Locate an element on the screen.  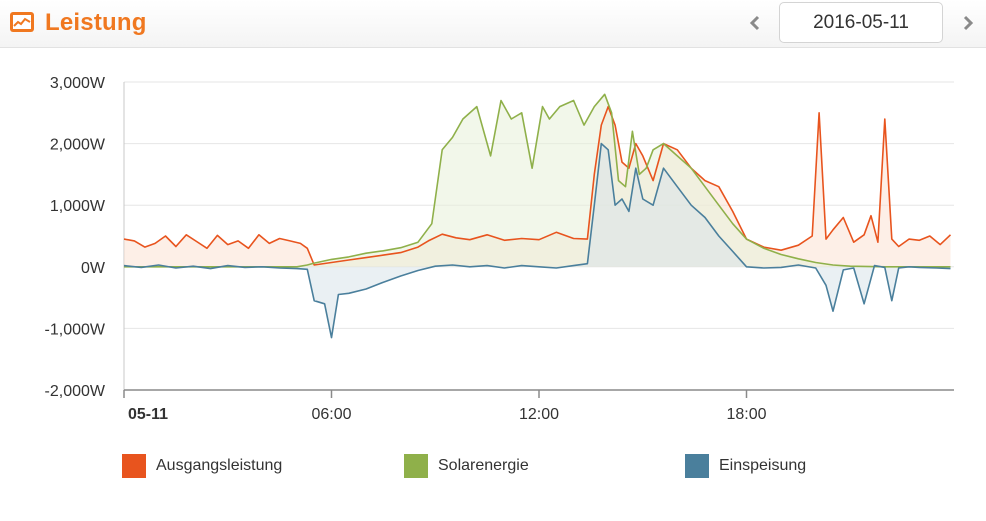
legend-label: Ausgangsleistung is located at coordinates (219, 465).